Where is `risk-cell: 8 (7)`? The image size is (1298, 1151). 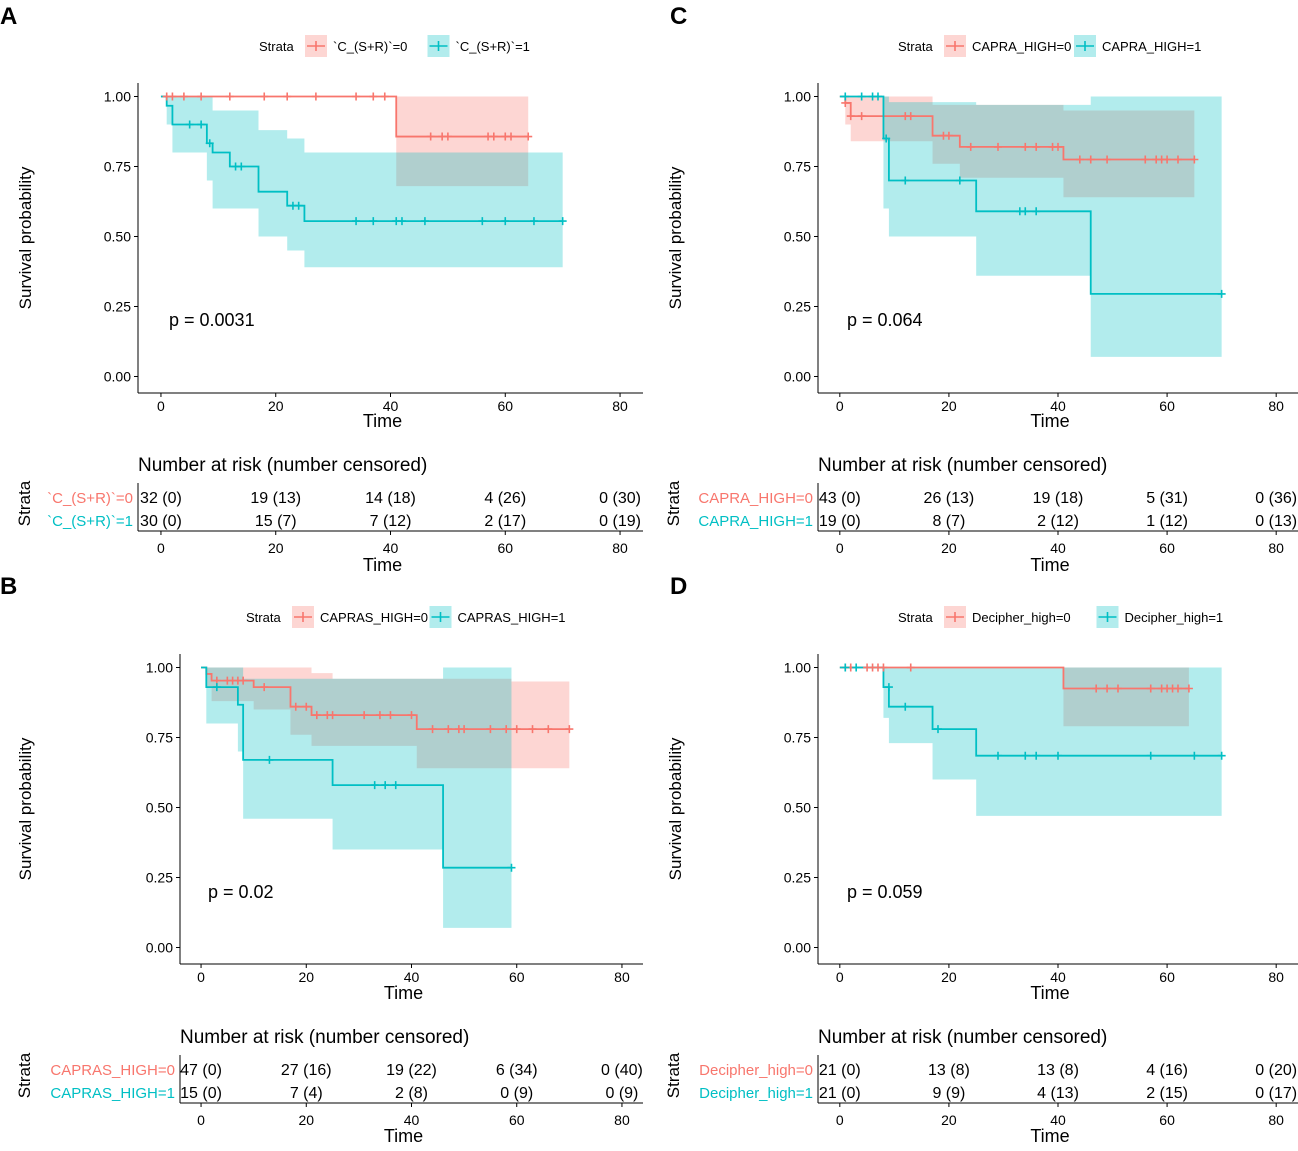 risk-cell: 8 (7) is located at coordinates (948, 521).